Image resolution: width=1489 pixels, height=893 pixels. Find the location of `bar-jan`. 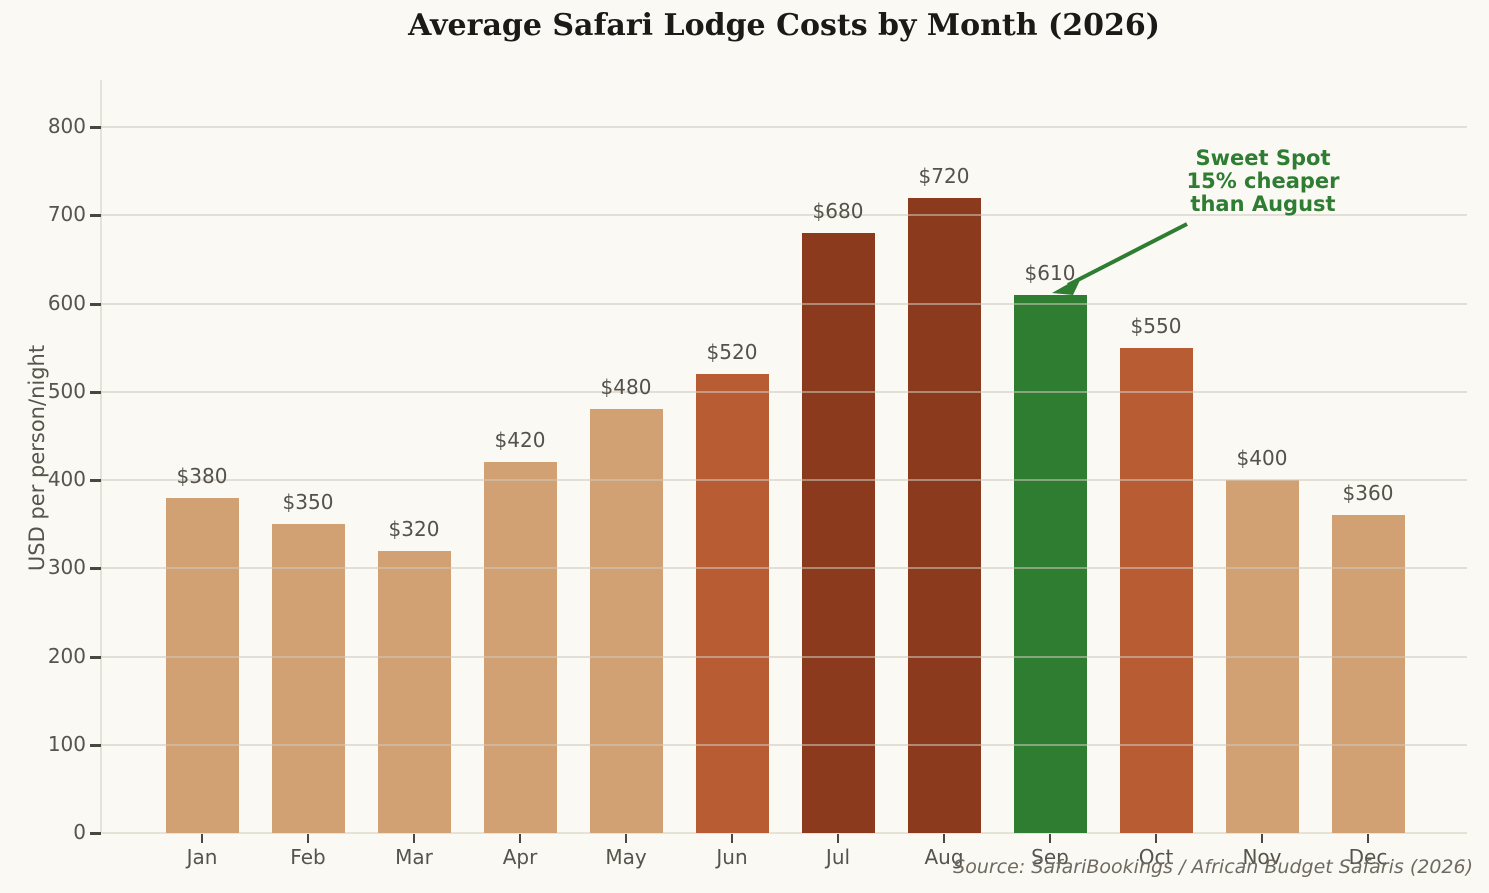

bar-jan is located at coordinates (202, 665).